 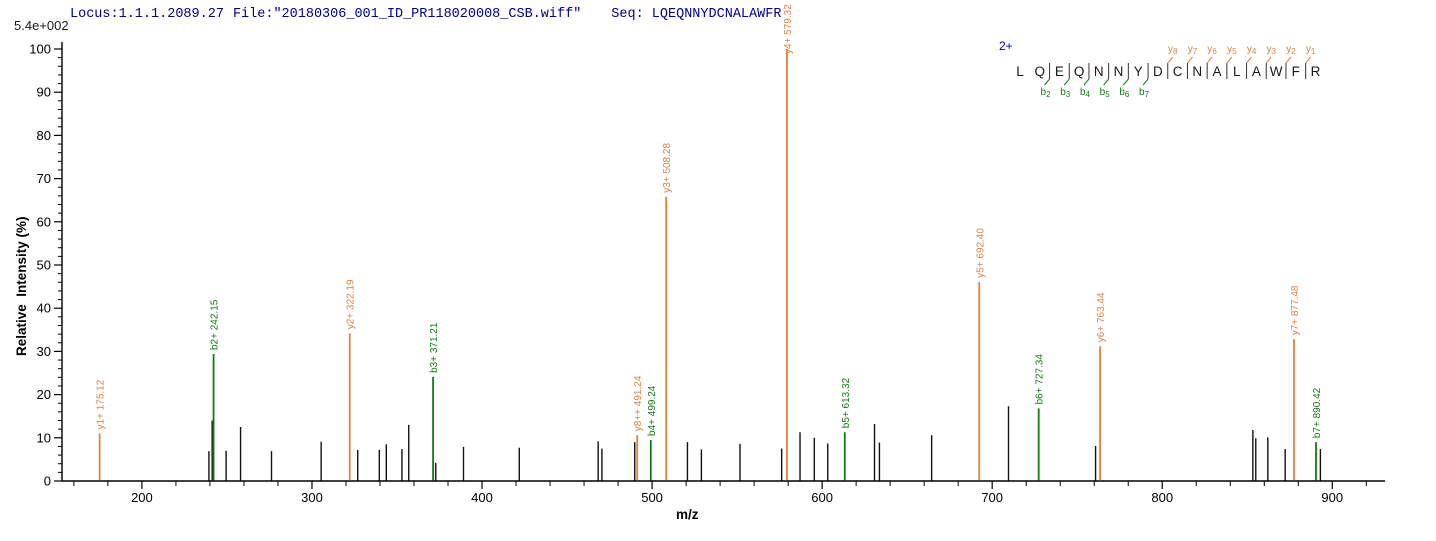 I want to click on b-ion-label: b3, so click(x=1065, y=93).